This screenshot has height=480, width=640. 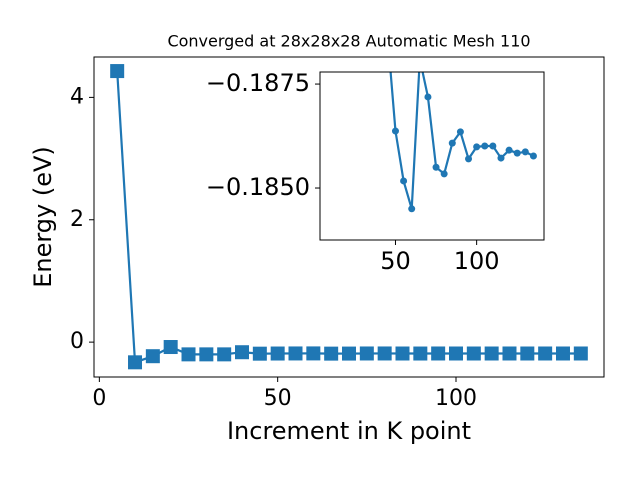 I want to click on chart-title: Converged at 28x28x28 Automatic Mesh 110, so click(x=348, y=41).